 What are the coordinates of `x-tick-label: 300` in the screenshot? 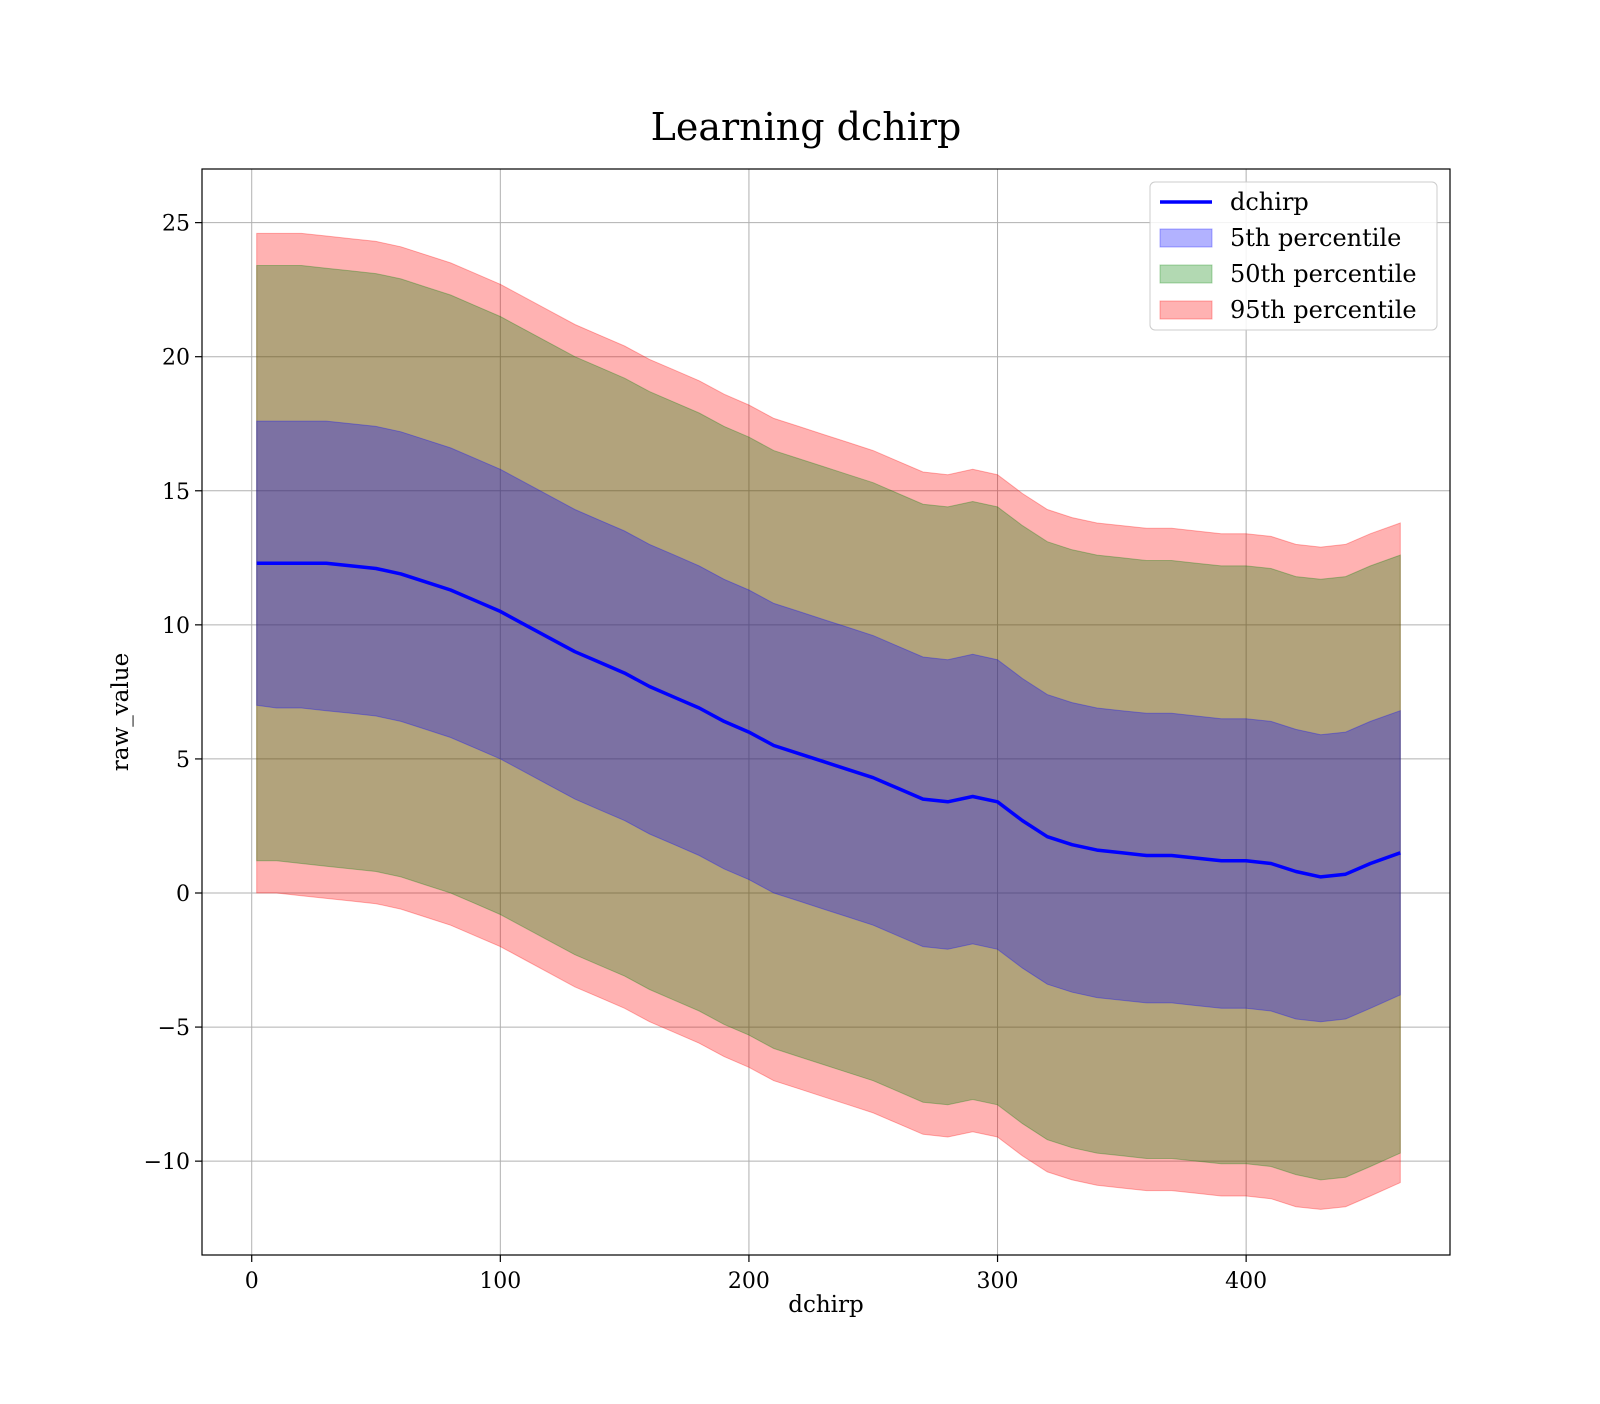 It's located at (998, 1281).